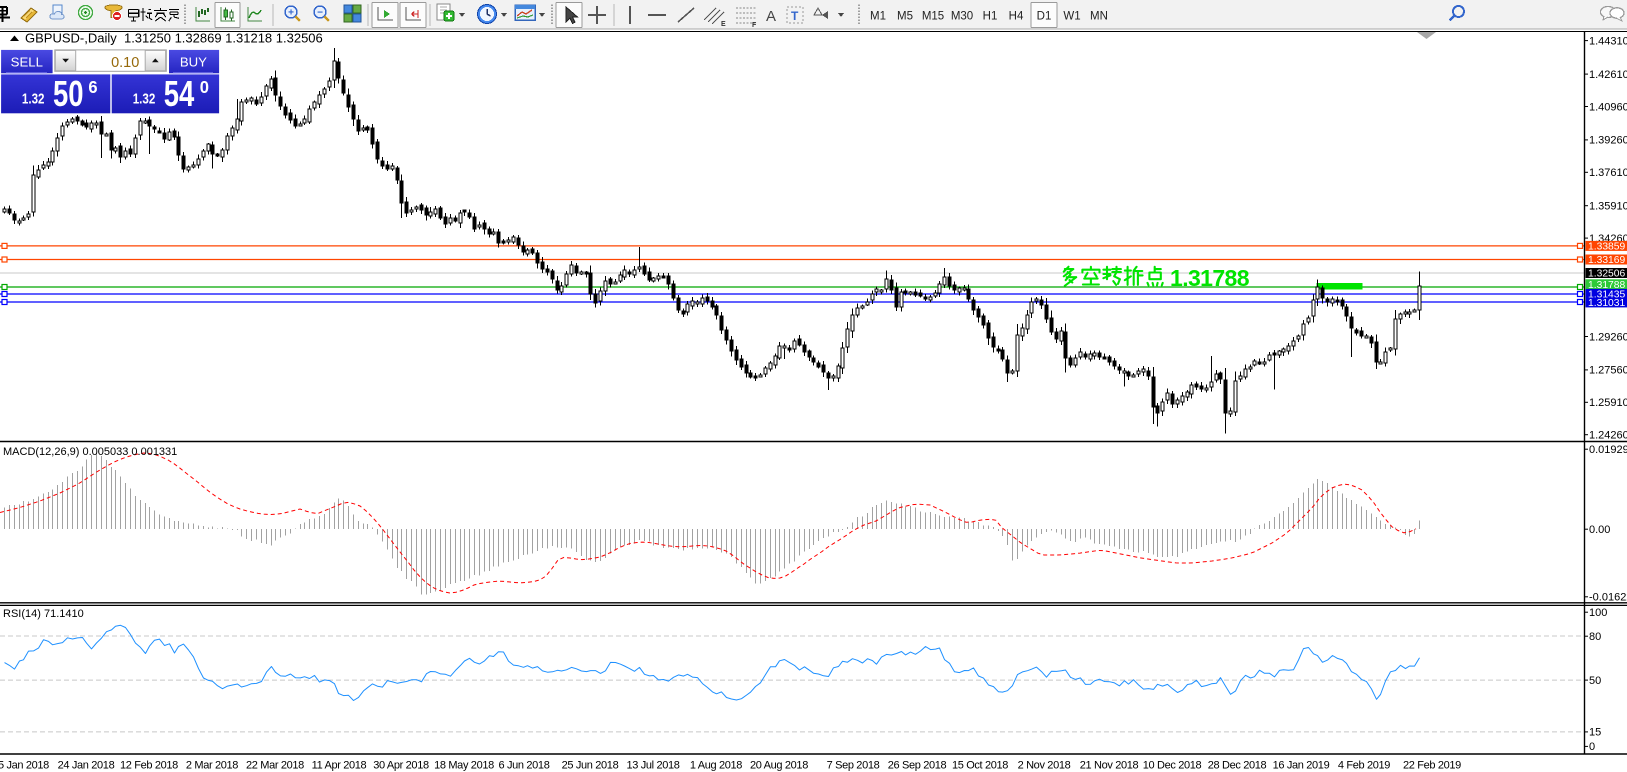 The height and width of the screenshot is (772, 1627). I want to click on svg-text: 1.31031, so click(1606, 303).